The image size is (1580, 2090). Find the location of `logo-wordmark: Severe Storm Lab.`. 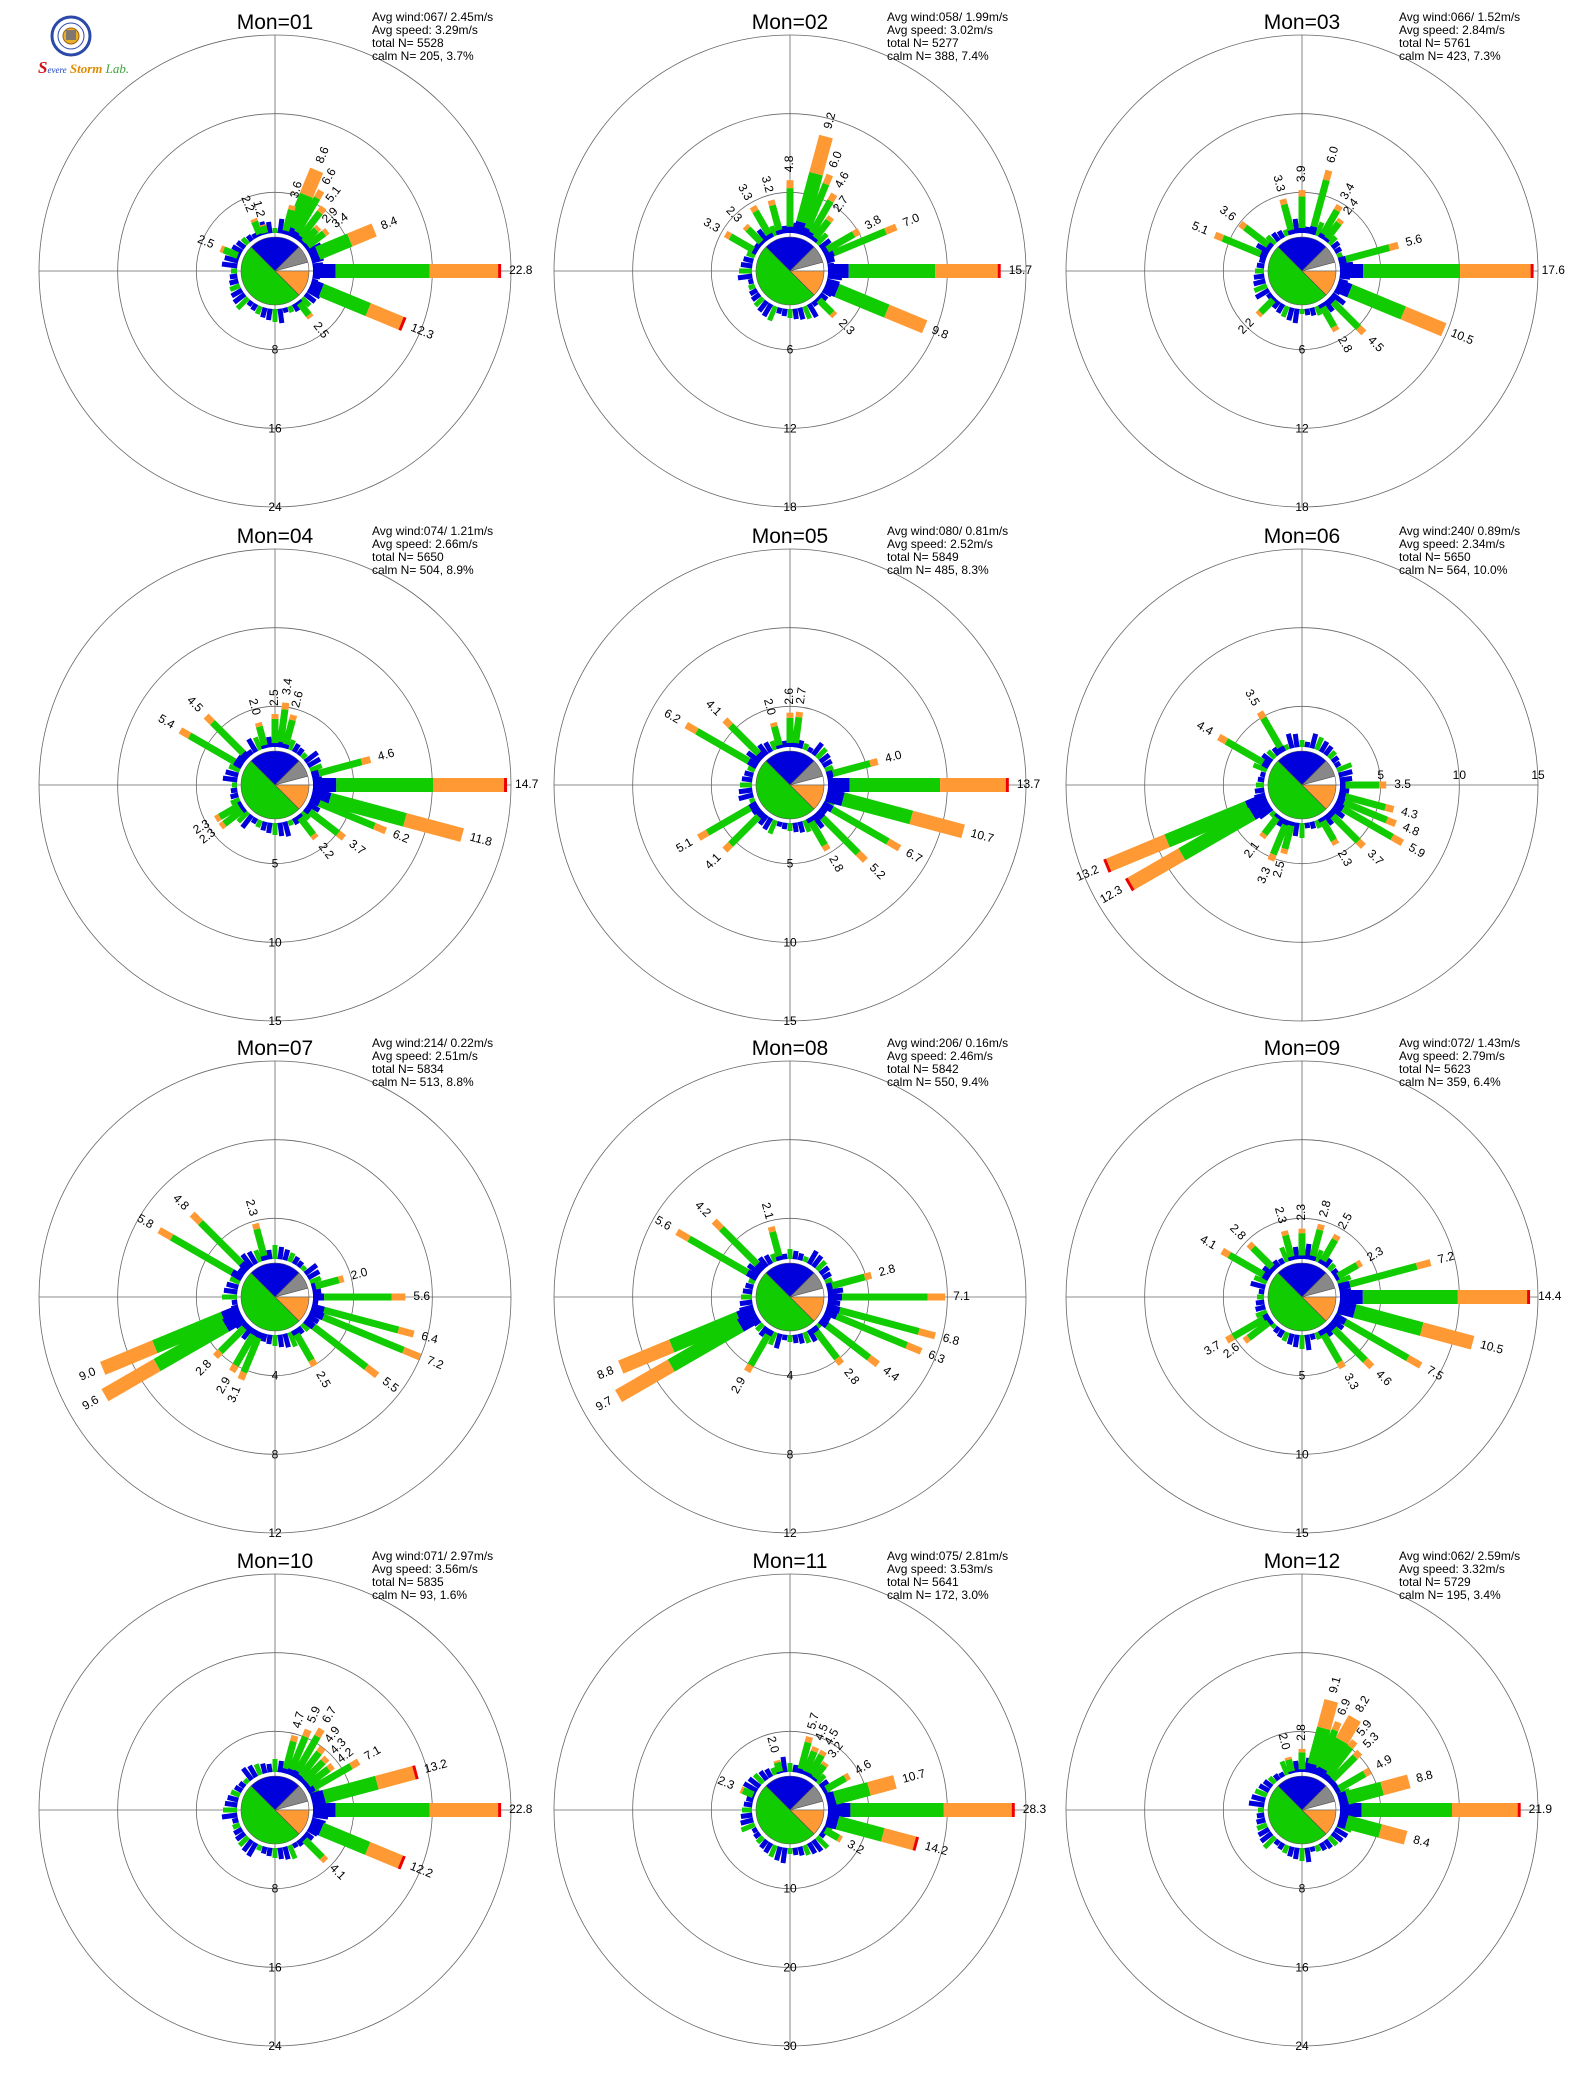

logo-wordmark: Severe Storm Lab. is located at coordinates (84, 67).